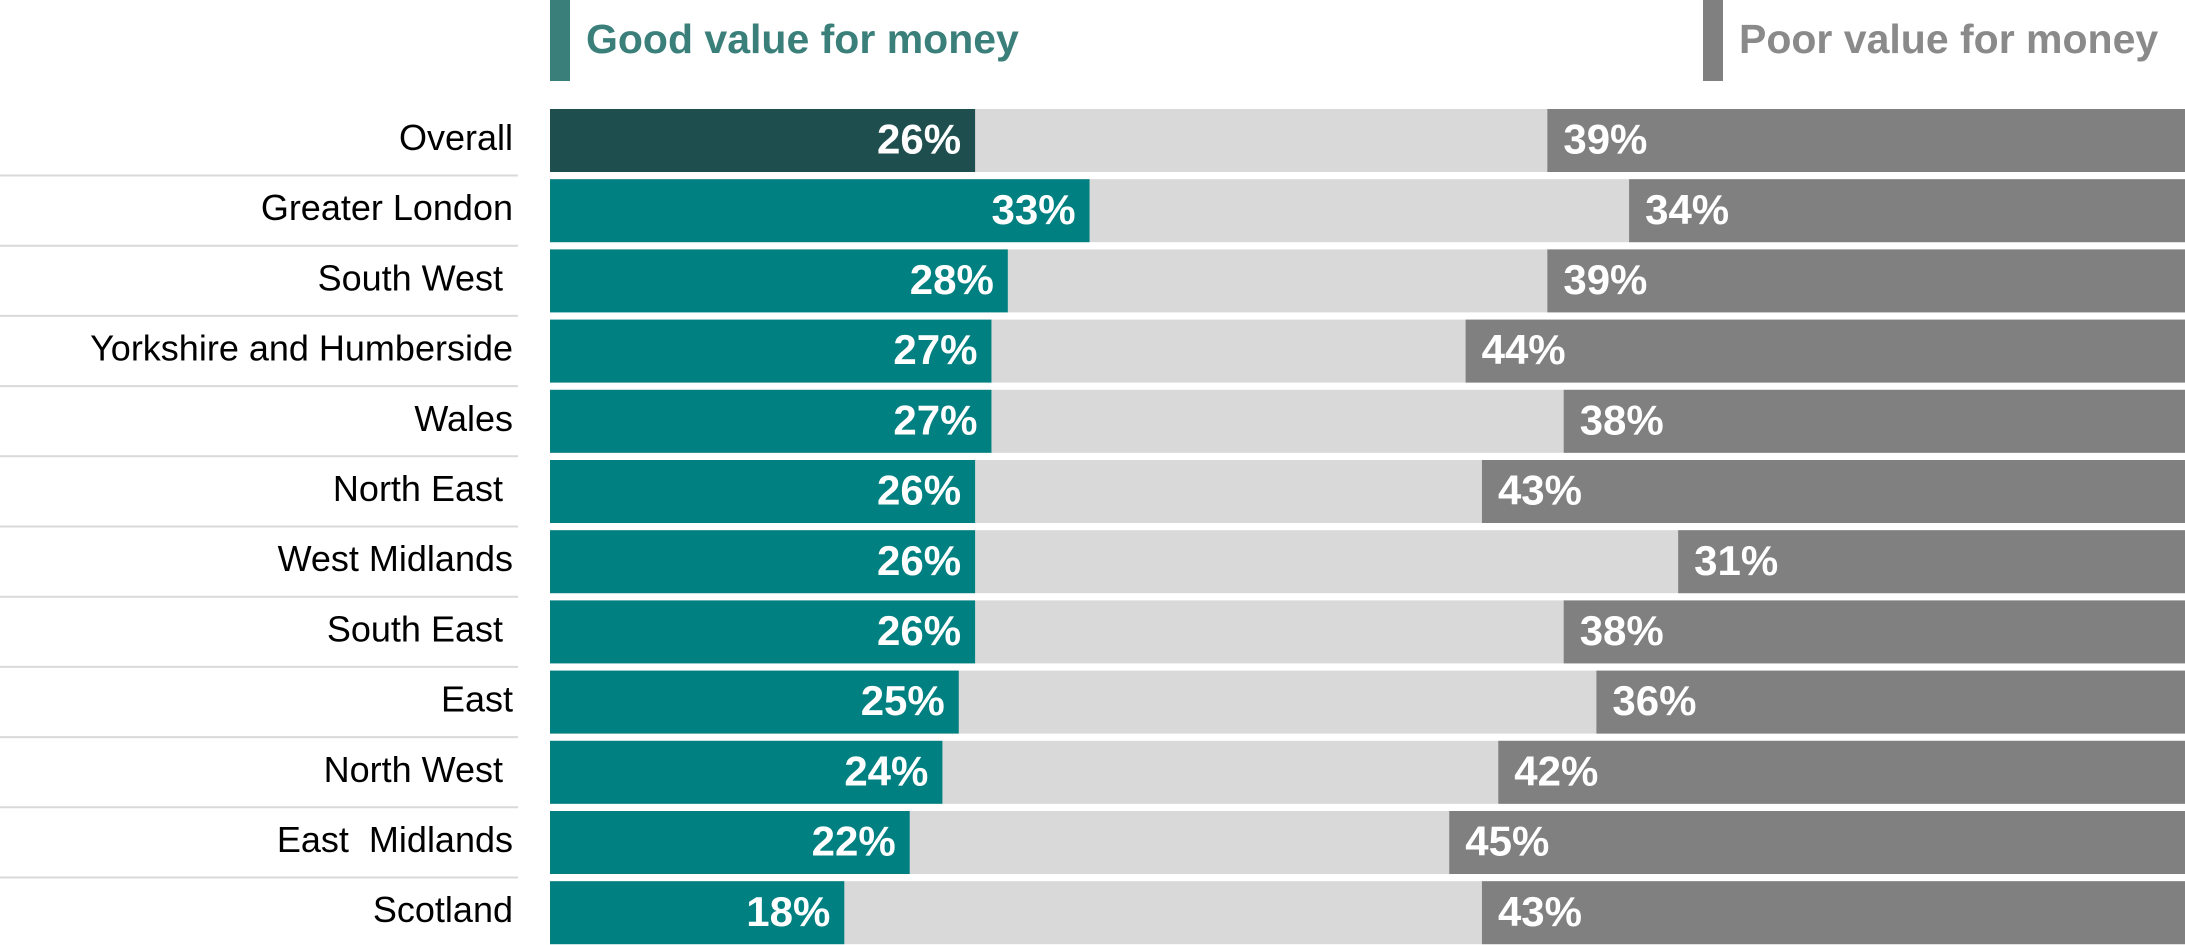 The image size is (2185, 945). I want to click on legend-label: Good value for money, so click(802, 39).